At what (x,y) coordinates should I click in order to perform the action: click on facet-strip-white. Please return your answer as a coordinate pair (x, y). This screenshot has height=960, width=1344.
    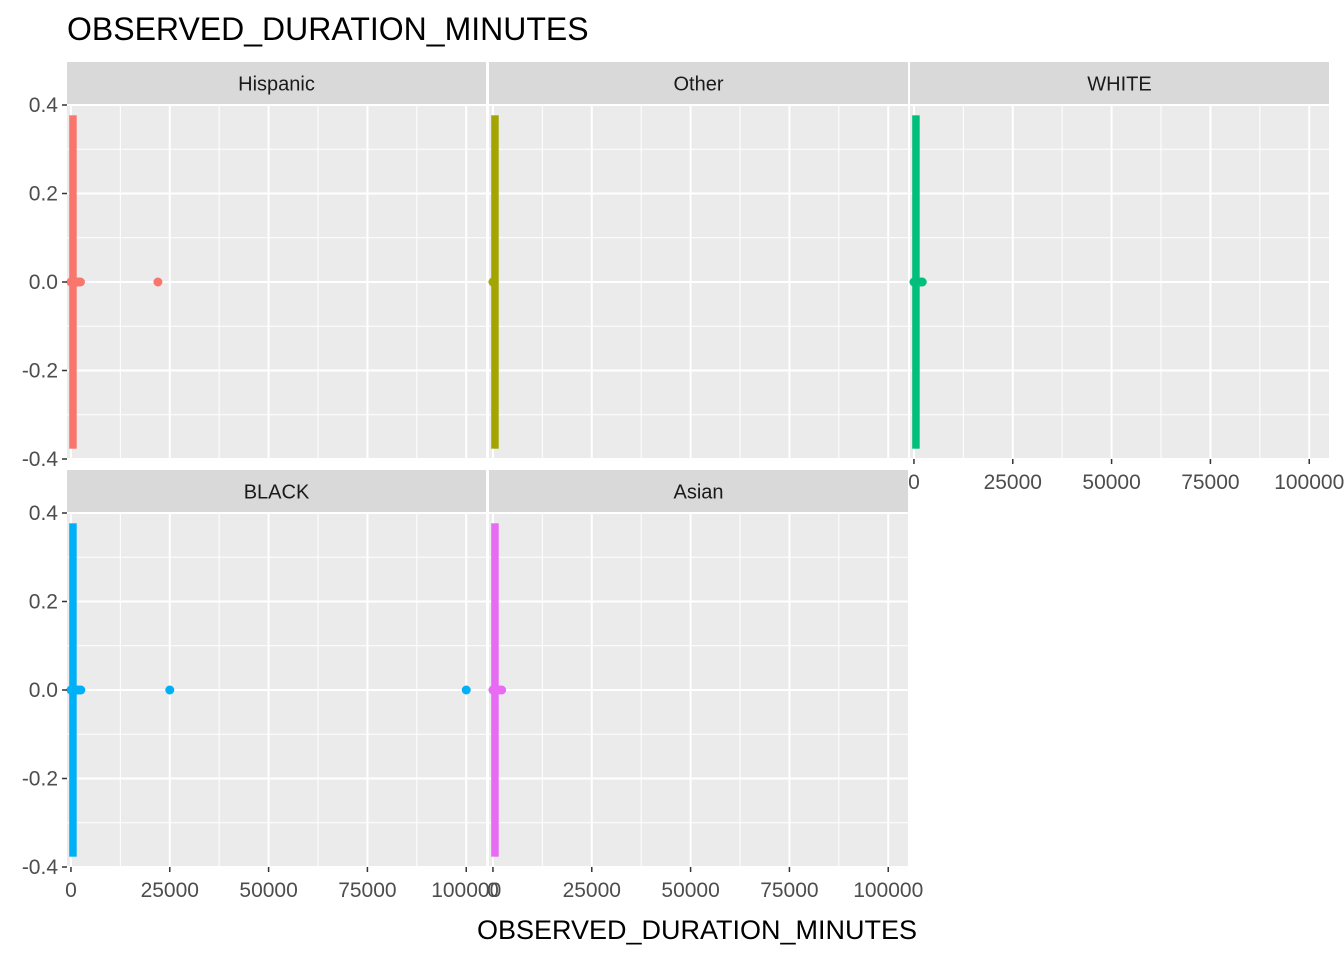
    Looking at the image, I should click on (1119, 83).